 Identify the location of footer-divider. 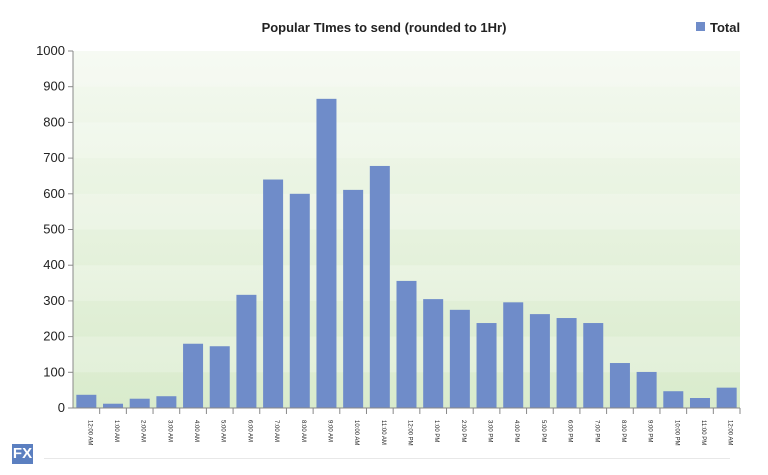
(387, 458).